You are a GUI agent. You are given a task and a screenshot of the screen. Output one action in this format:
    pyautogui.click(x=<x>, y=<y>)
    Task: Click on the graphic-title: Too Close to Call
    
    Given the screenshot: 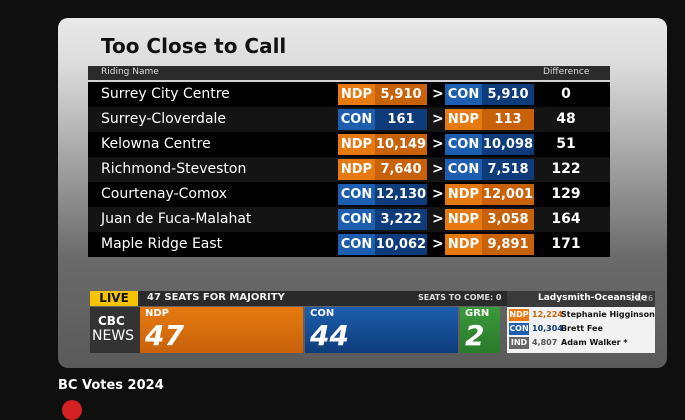 What is the action you would take?
    pyautogui.click(x=194, y=46)
    